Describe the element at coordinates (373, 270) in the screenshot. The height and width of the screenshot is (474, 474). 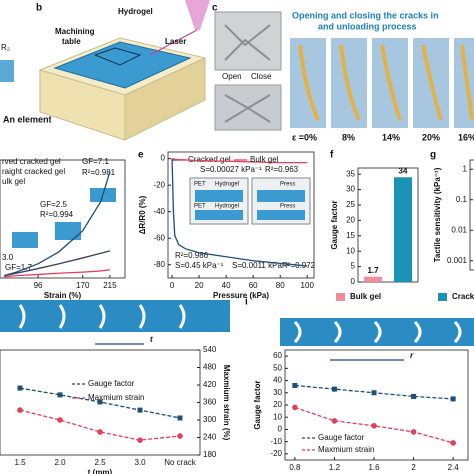
I see `value-label: 1.7` at that location.